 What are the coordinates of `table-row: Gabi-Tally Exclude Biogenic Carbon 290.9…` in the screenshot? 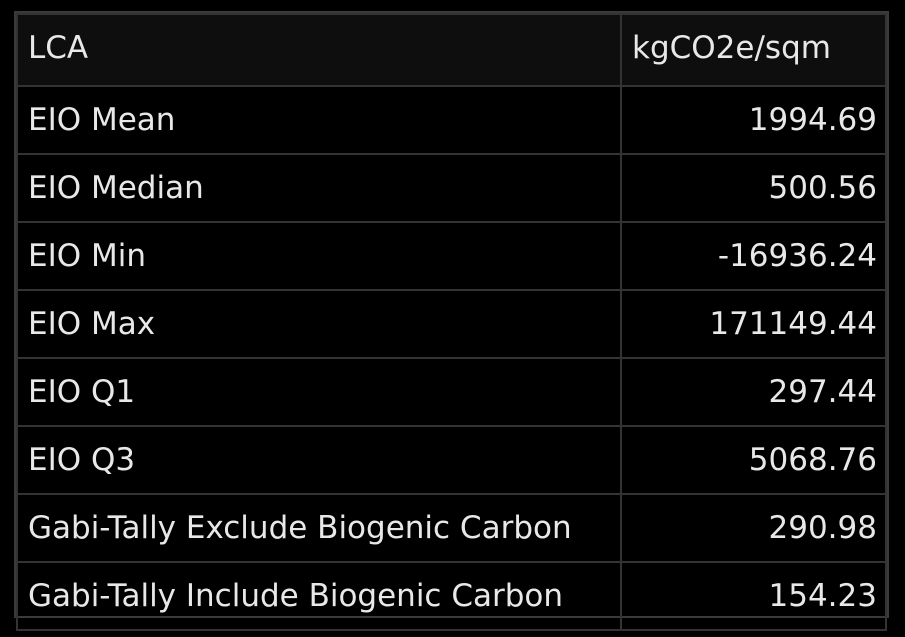 It's located at (451, 528).